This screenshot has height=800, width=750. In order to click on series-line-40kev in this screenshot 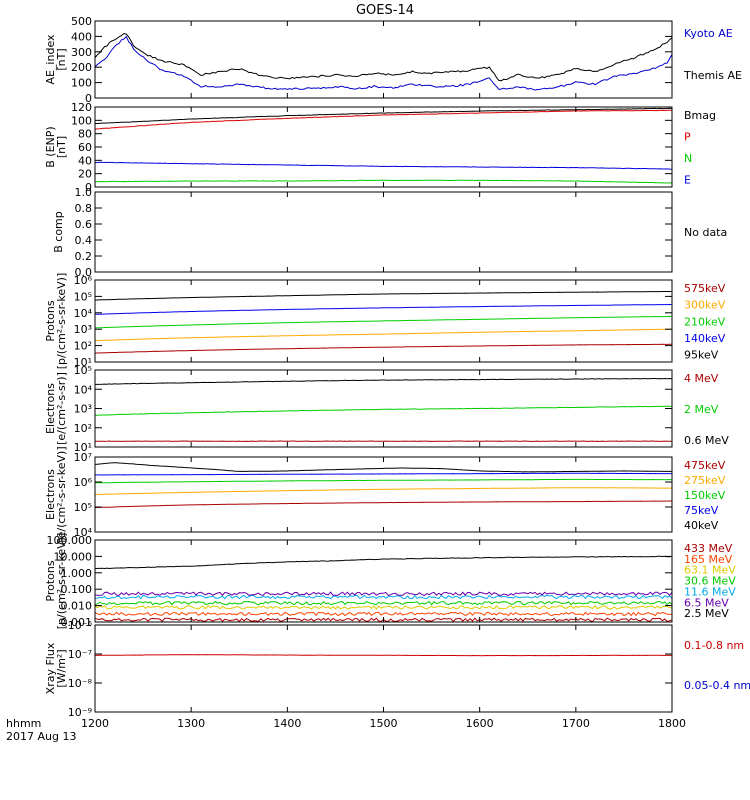, I will do `click(383, 467)`.